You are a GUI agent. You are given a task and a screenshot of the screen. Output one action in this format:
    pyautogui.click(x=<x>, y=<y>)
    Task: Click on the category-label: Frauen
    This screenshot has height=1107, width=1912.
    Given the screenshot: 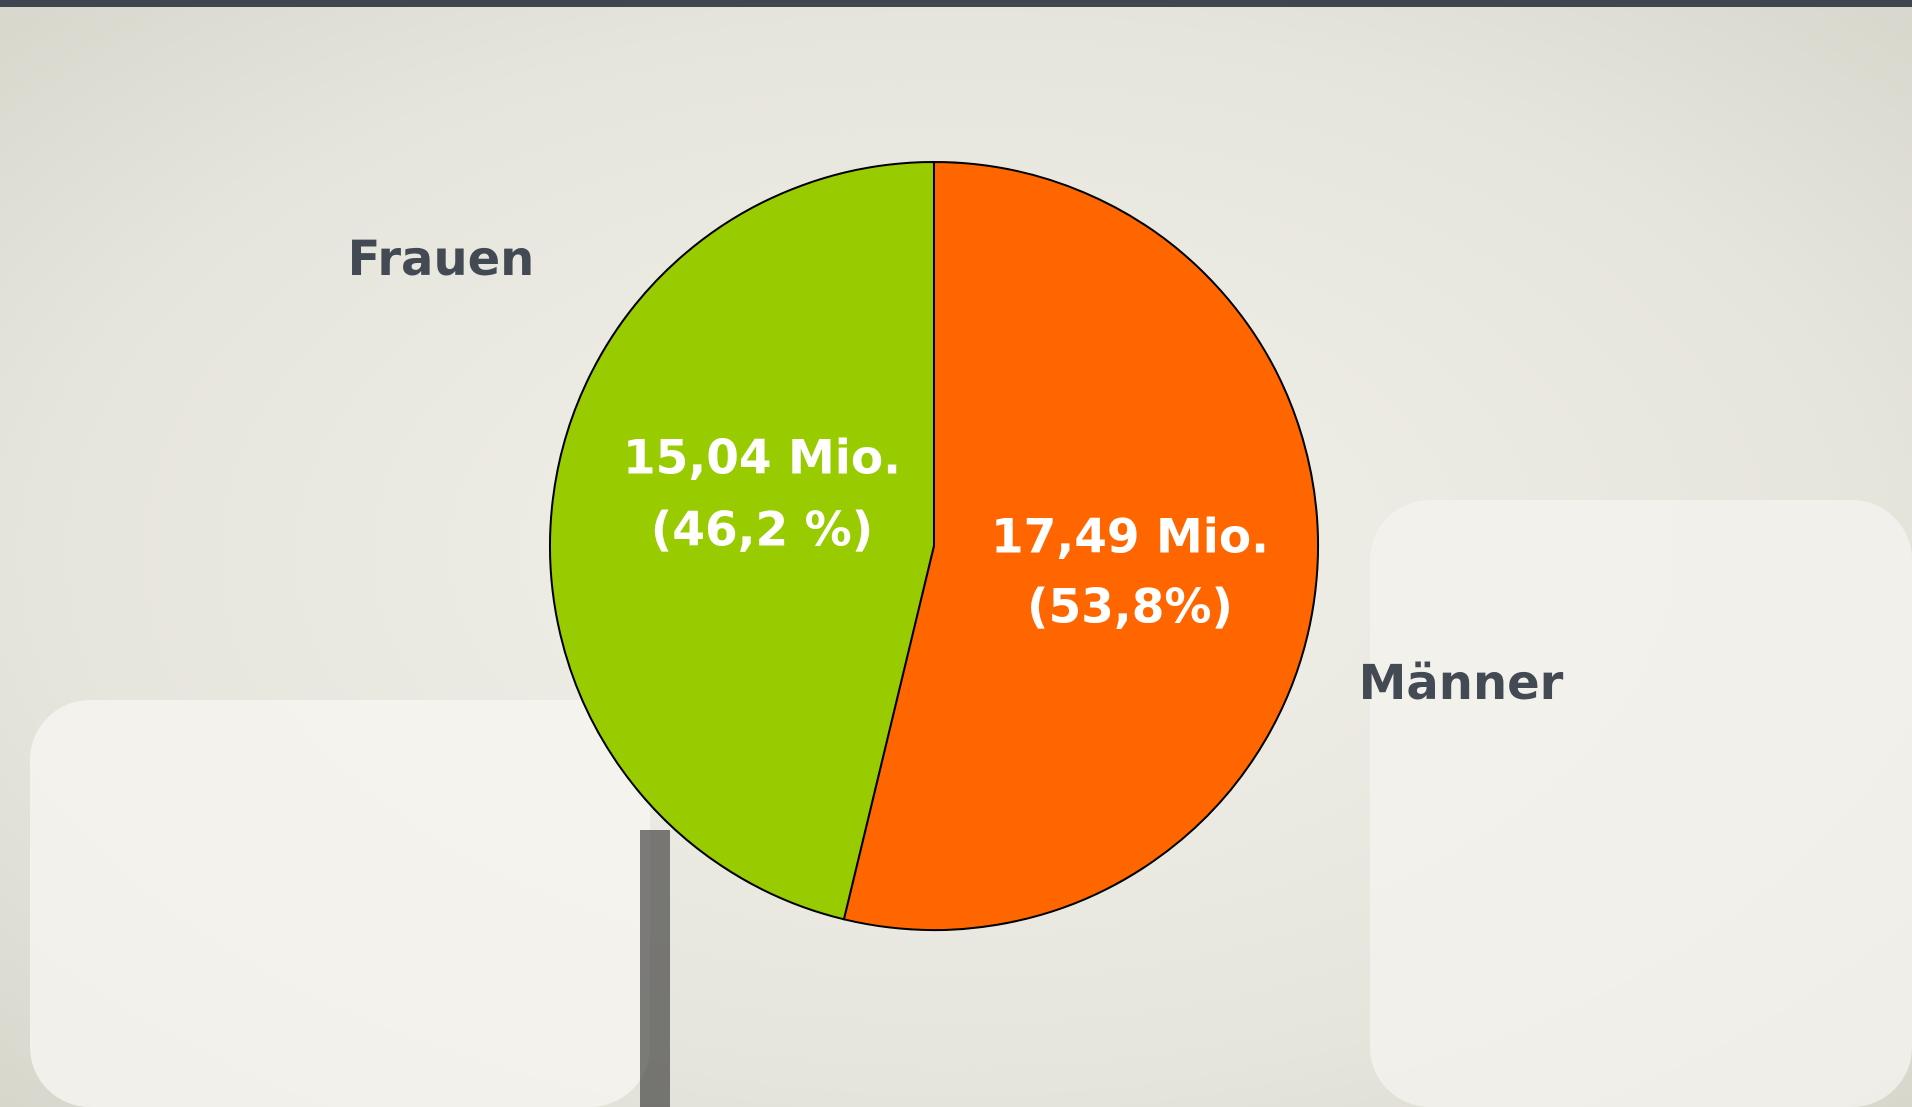 What is the action you would take?
    pyautogui.click(x=441, y=259)
    